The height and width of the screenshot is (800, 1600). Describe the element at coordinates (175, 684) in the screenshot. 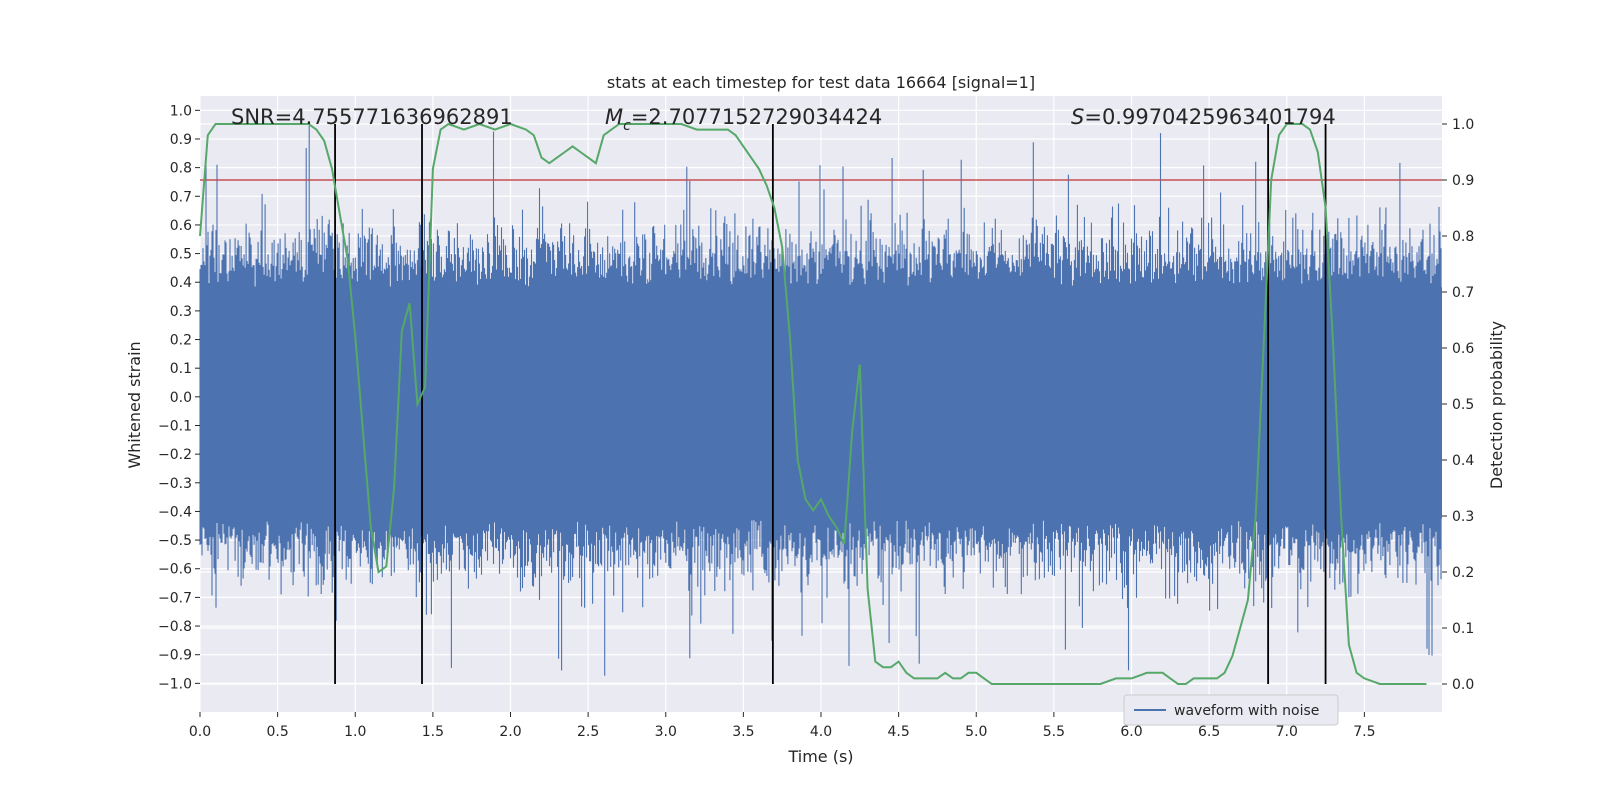

I see `left-tick-label-20: −1.0` at that location.